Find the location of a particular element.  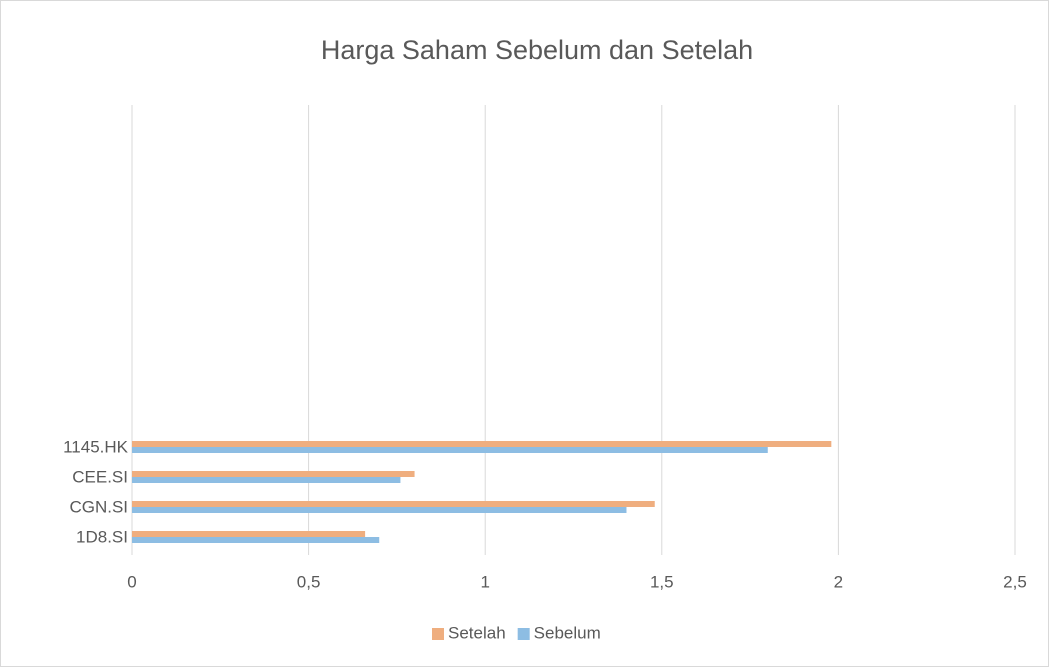

chart-title: Harga Saham Sebelum dan Setelah is located at coordinates (537, 50).